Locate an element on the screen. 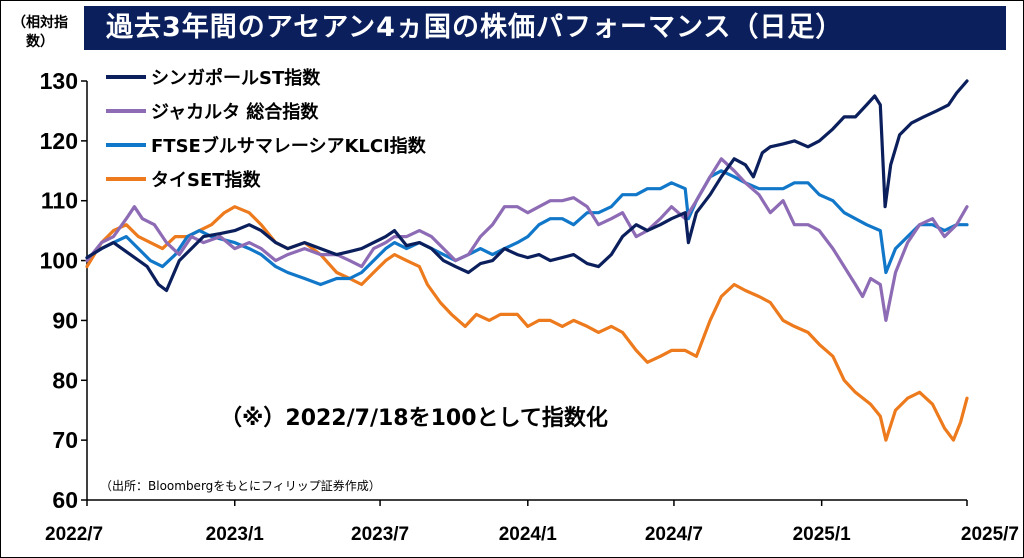 The image size is (1024, 558). y-tick-label: 100 is located at coordinates (59, 261).